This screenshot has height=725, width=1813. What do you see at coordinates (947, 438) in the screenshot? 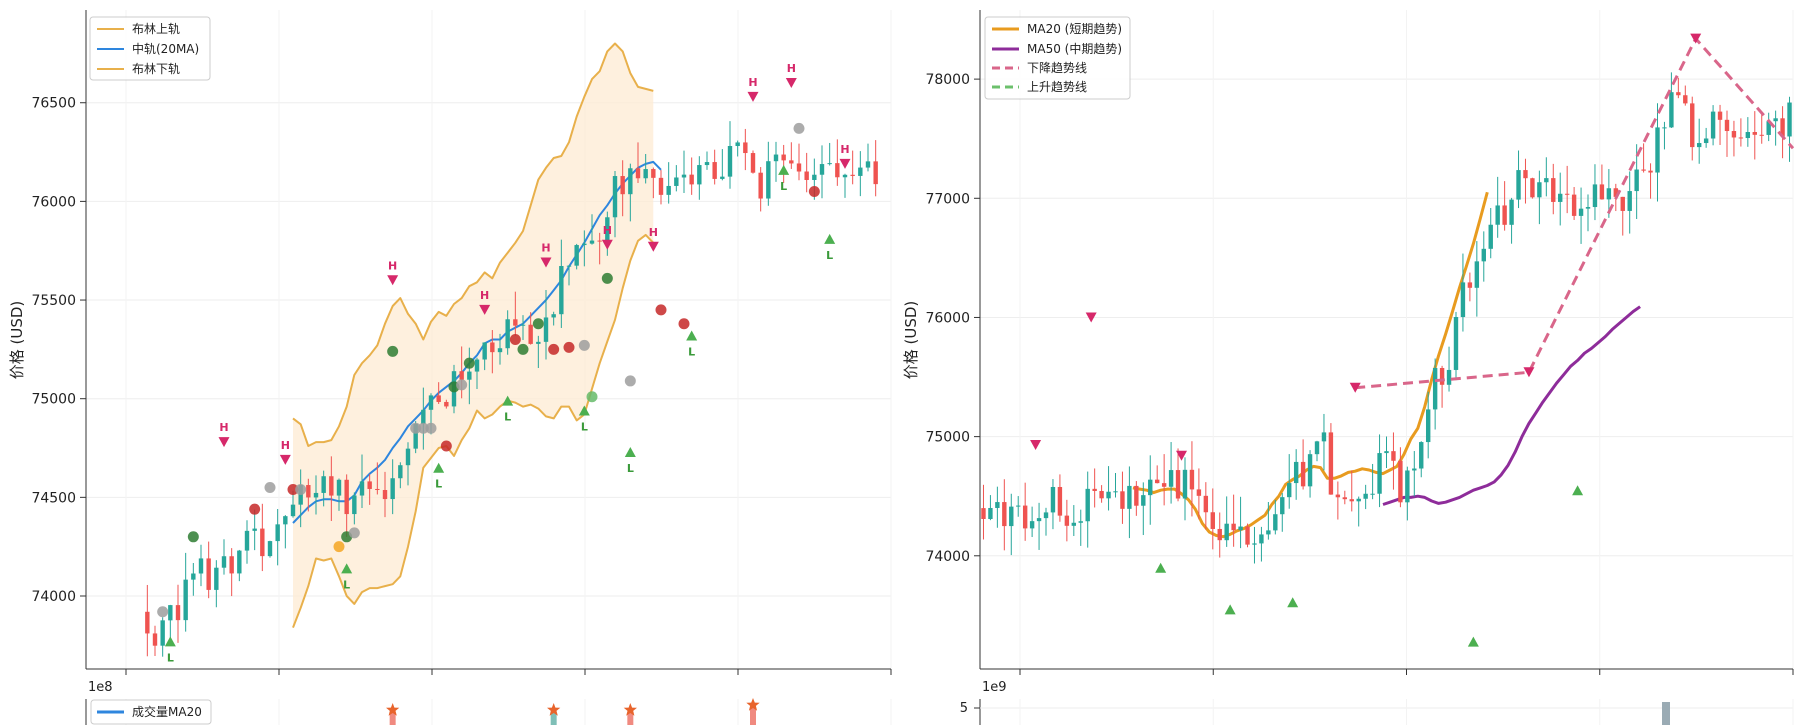
I see `y-tick-label: 75000` at bounding box center [947, 438].